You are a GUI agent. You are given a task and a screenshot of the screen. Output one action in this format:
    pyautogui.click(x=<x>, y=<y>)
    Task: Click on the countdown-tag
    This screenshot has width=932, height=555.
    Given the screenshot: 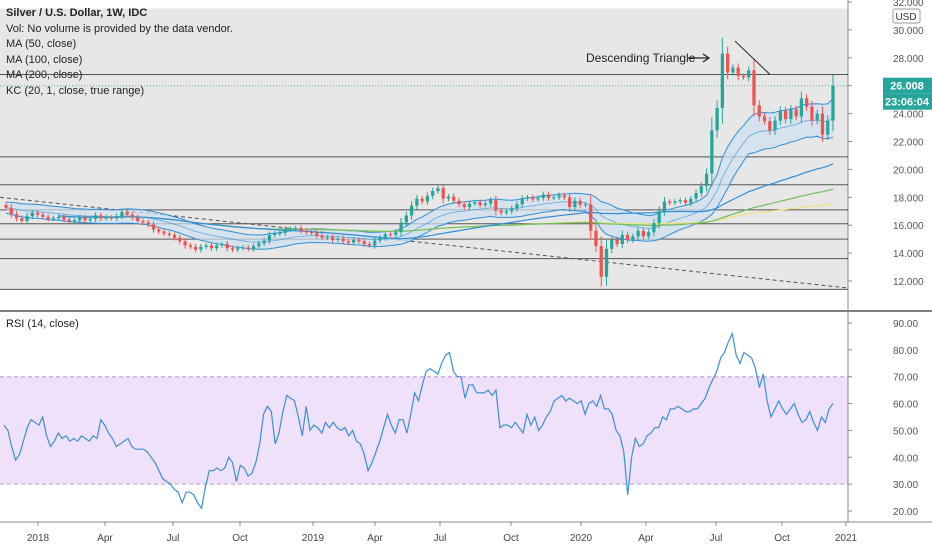 What is the action you would take?
    pyautogui.click(x=907, y=101)
    